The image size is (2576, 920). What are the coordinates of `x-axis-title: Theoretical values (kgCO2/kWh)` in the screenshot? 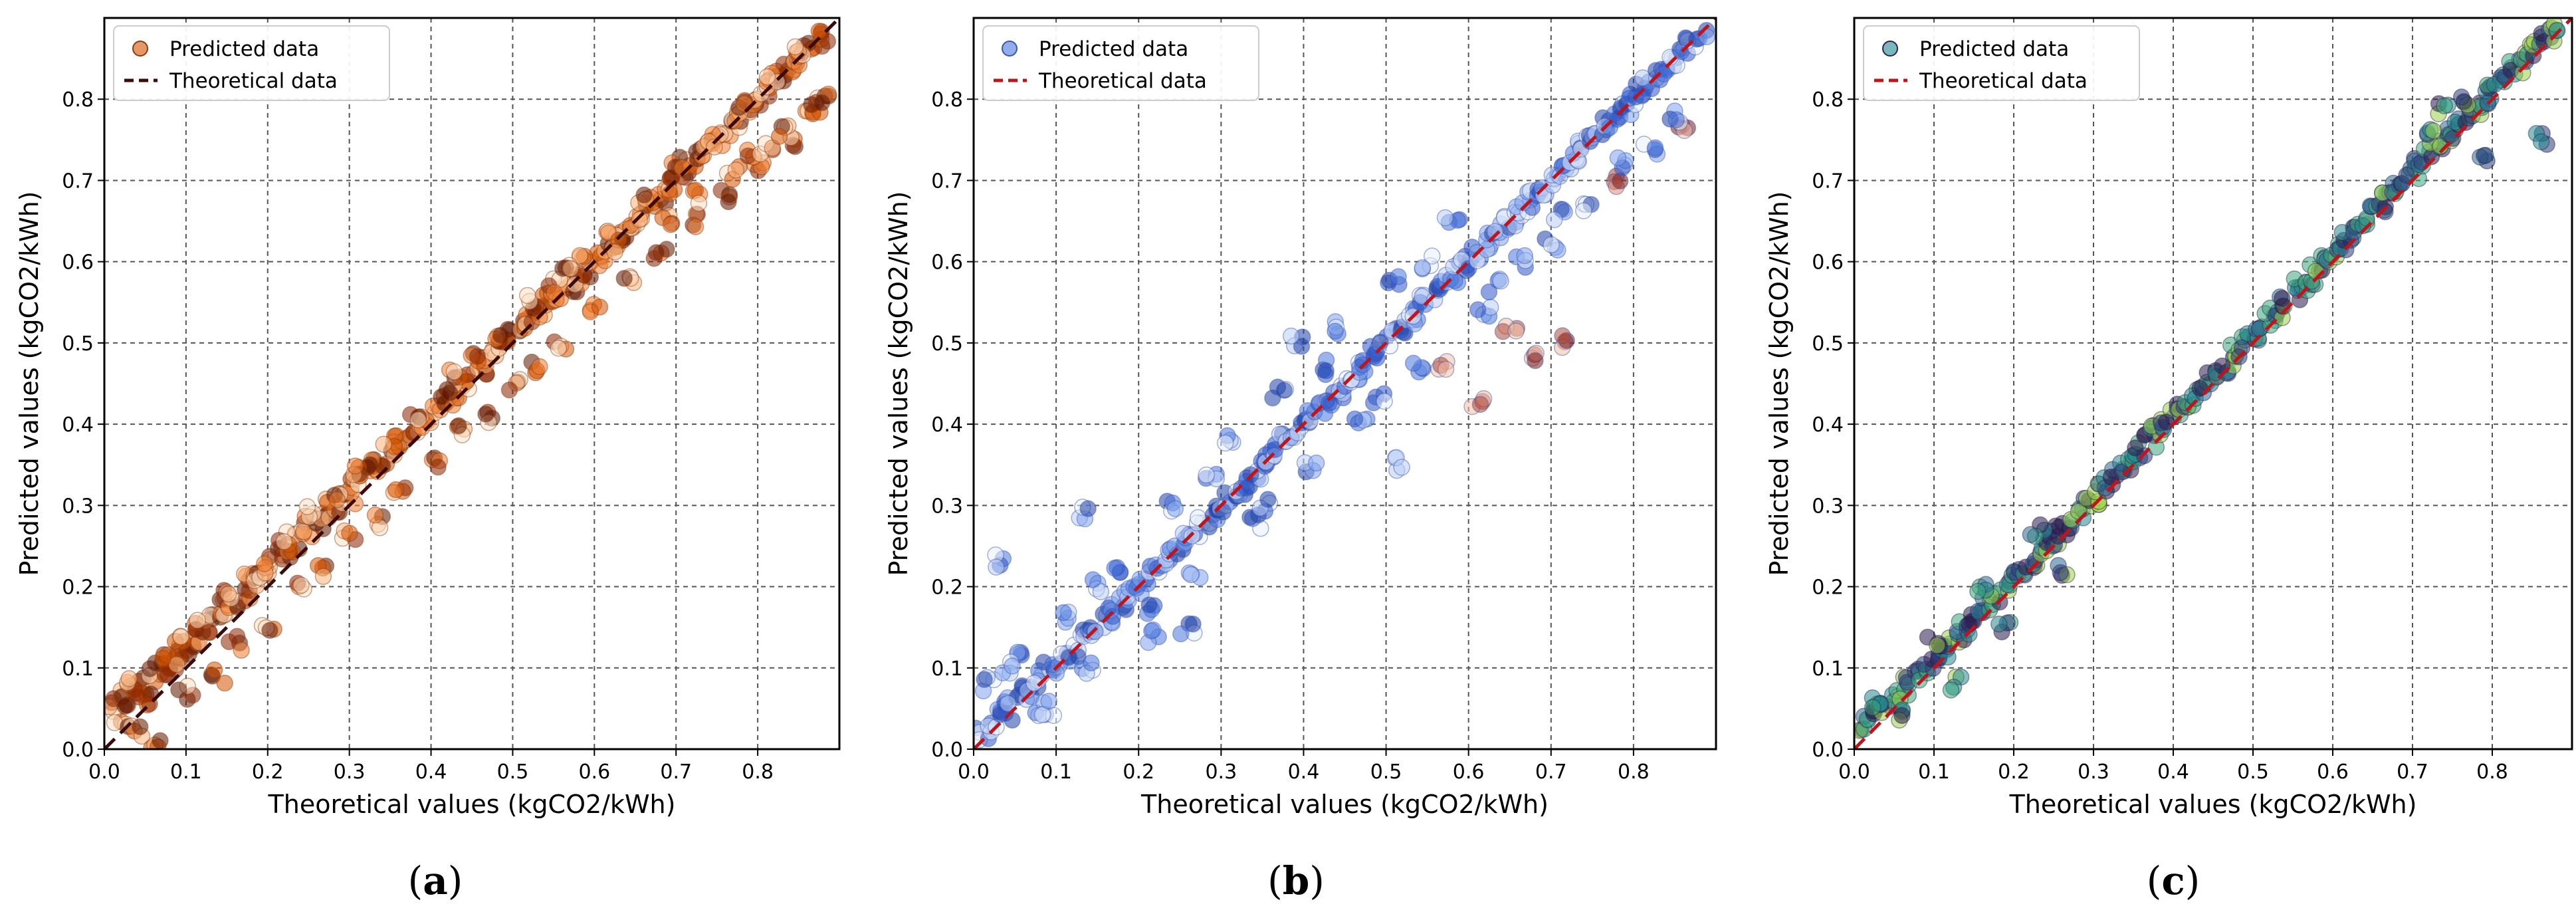 It's located at (2213, 804).